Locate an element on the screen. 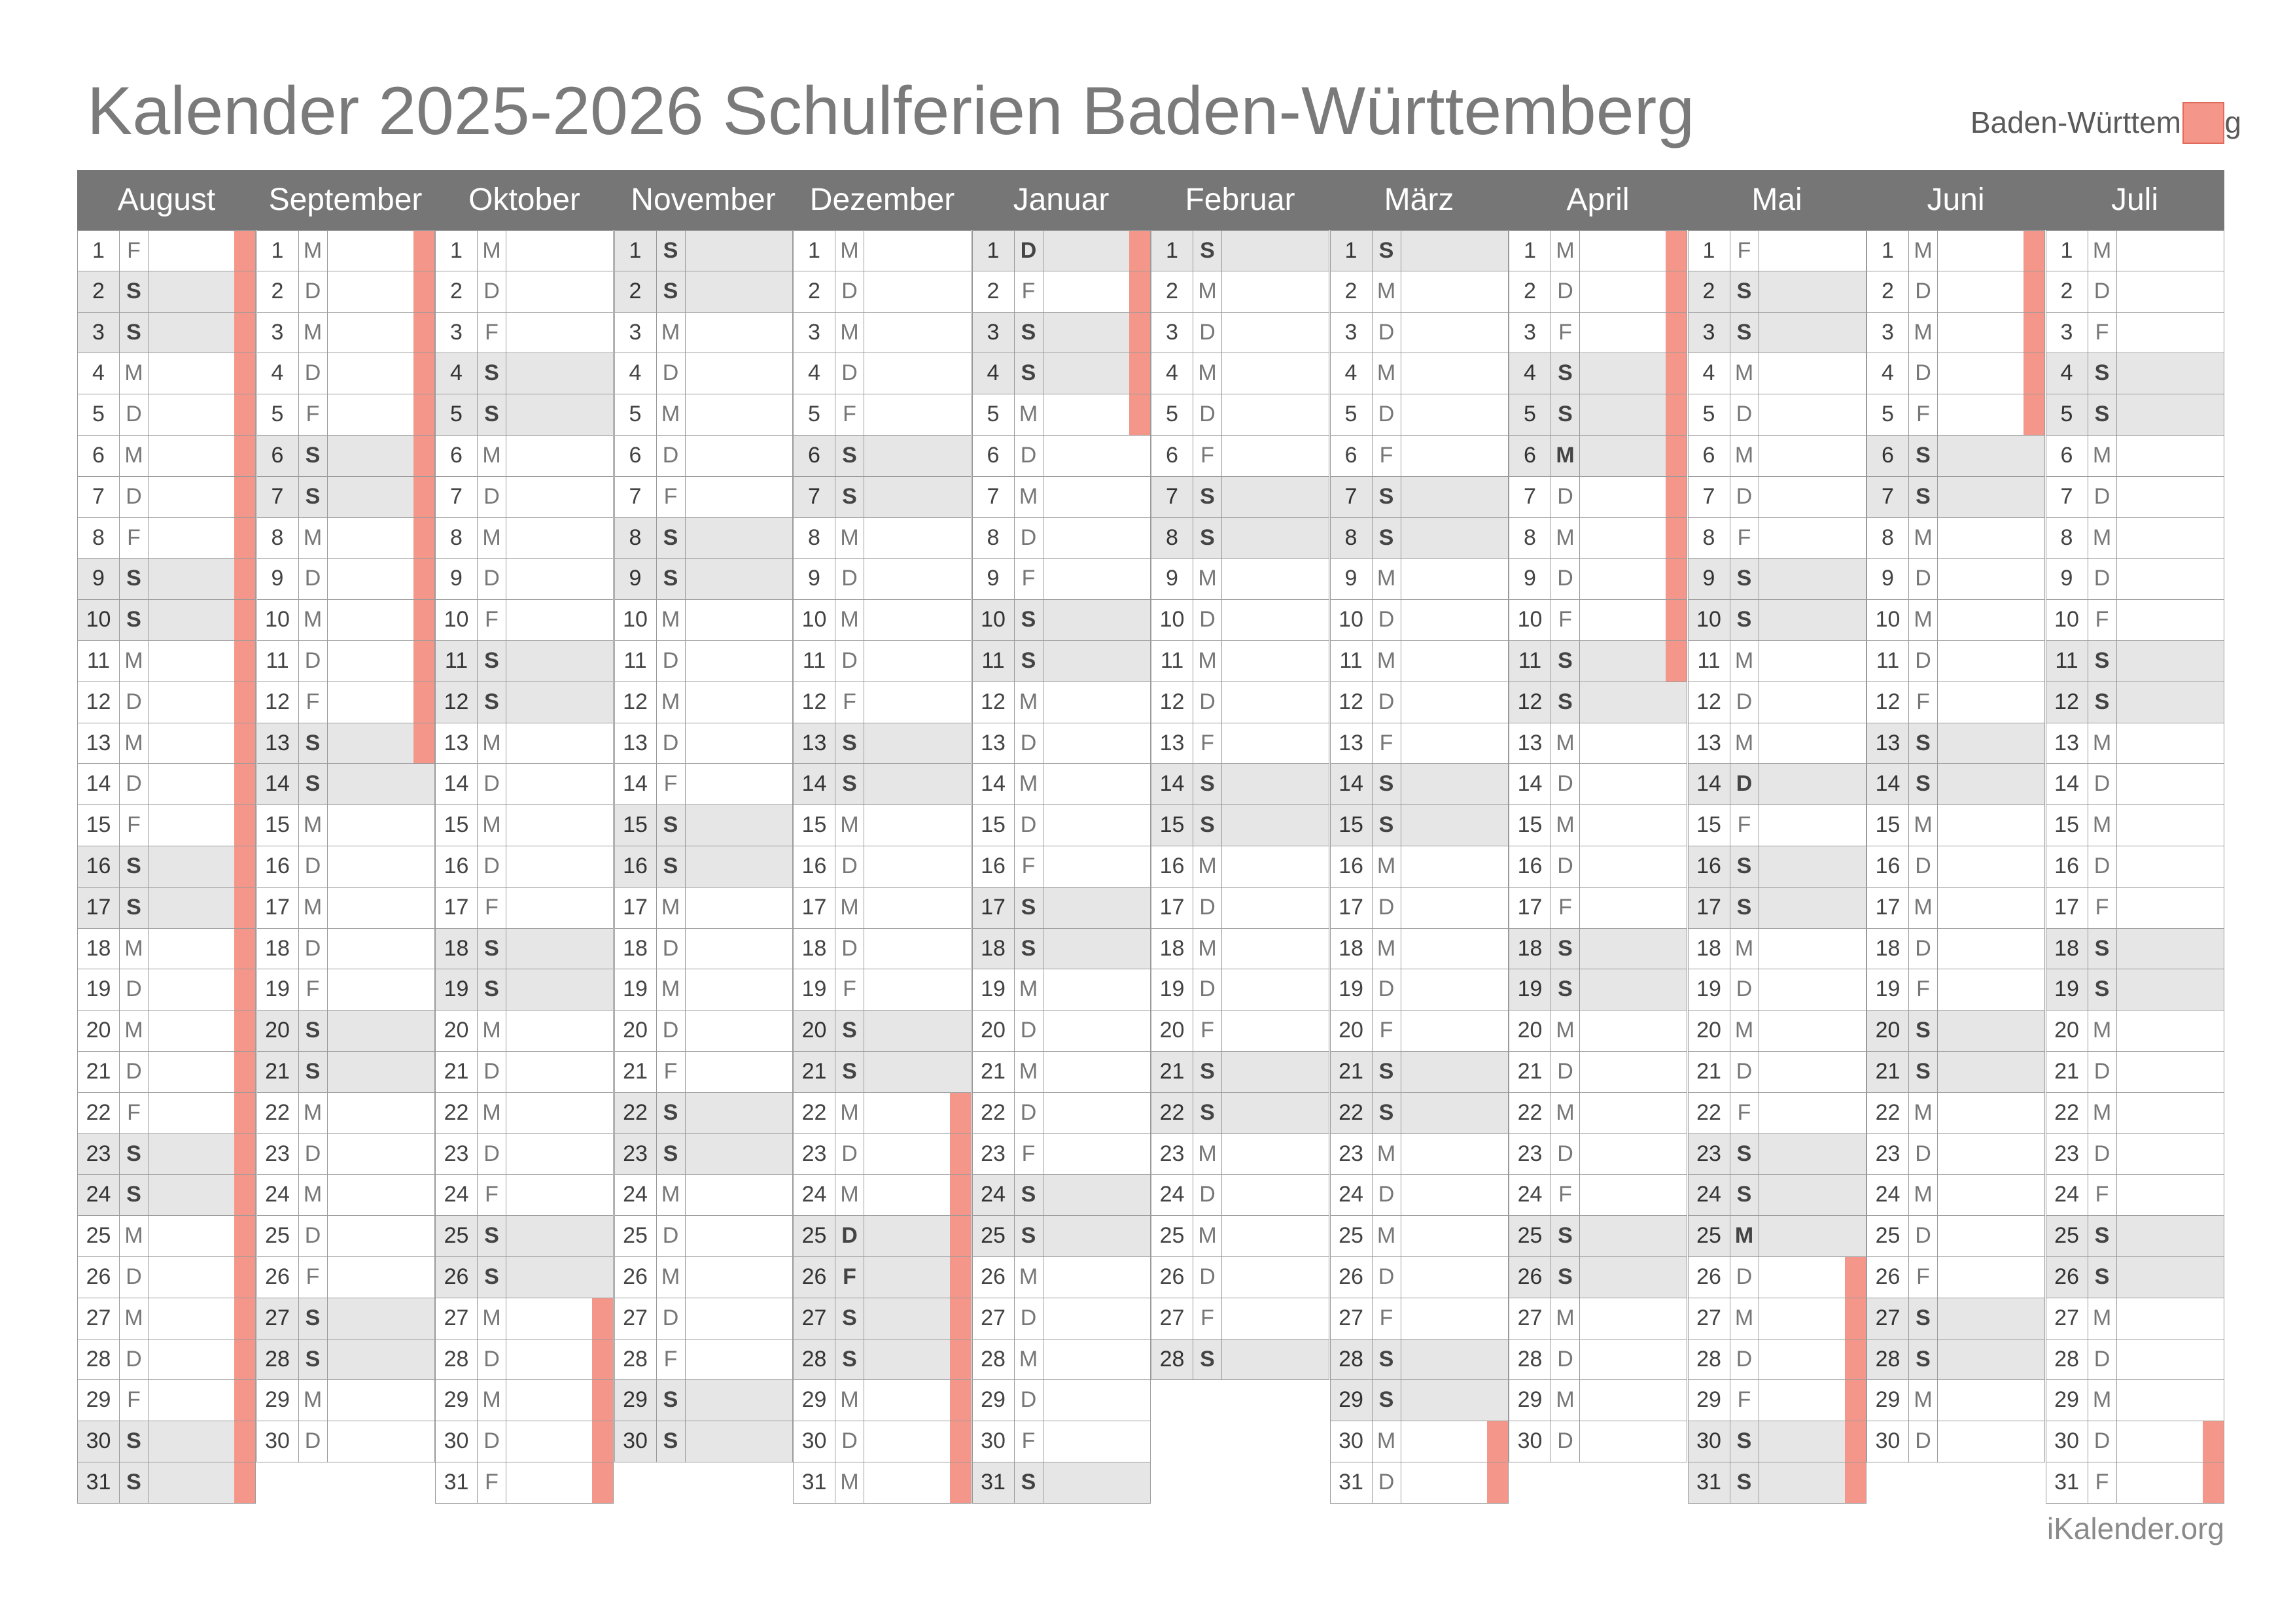 The image size is (2295, 1624). day-number: 9 is located at coordinates (1172, 579).